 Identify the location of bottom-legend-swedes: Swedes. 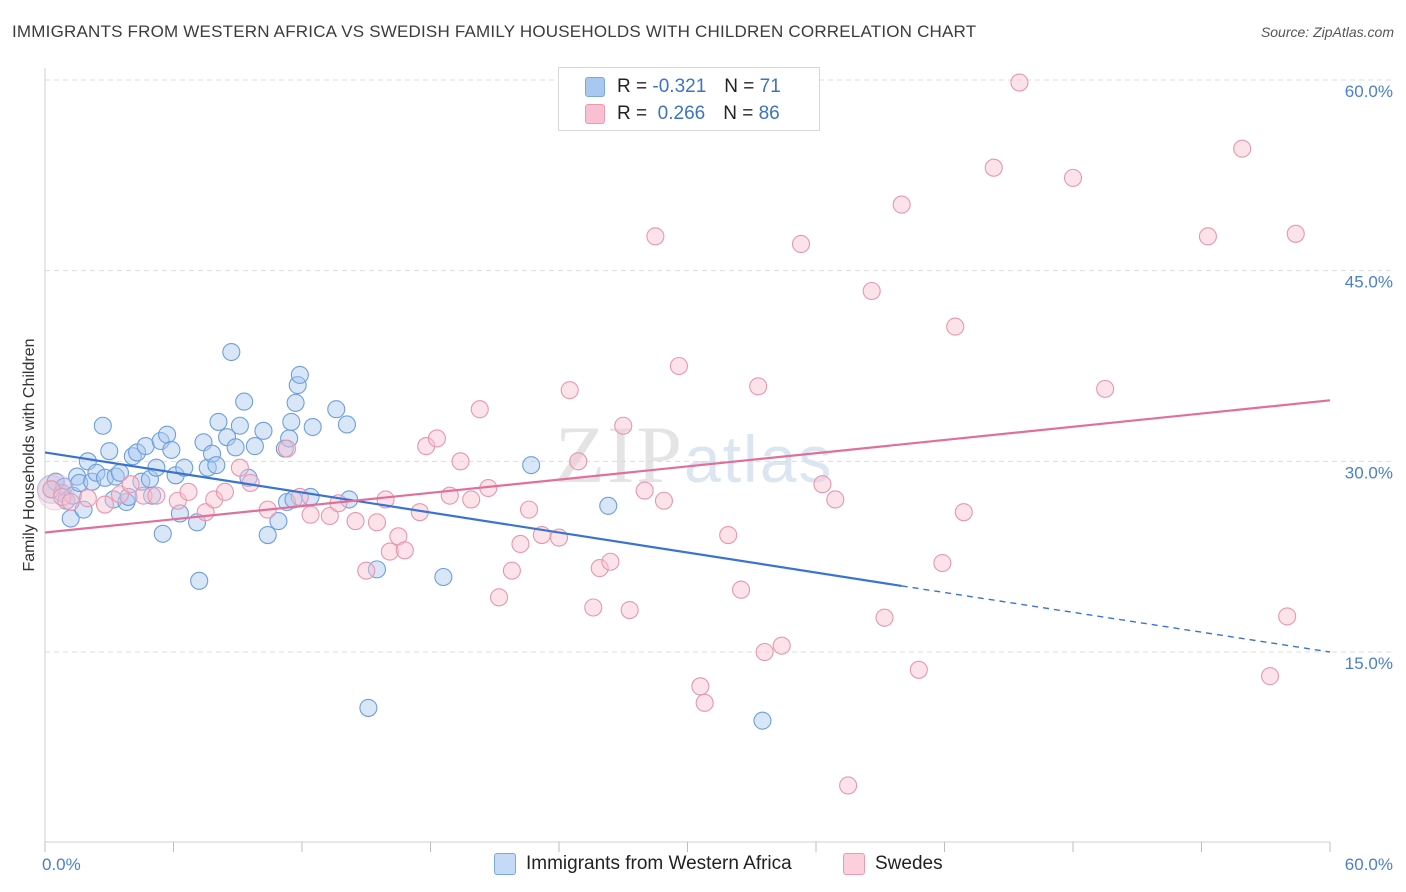
(893, 864).